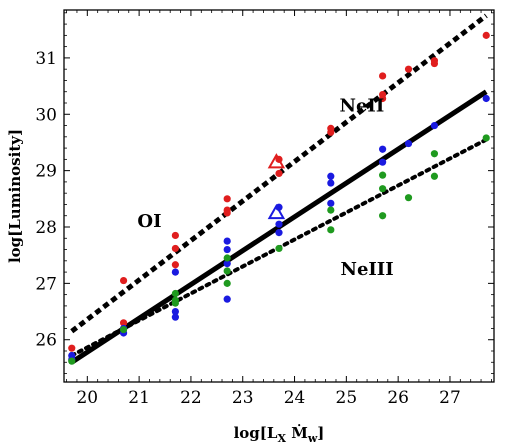 Image resolution: width=508 pixels, height=447 pixels. I want to click on y-tick-label: 31, so click(46, 59).